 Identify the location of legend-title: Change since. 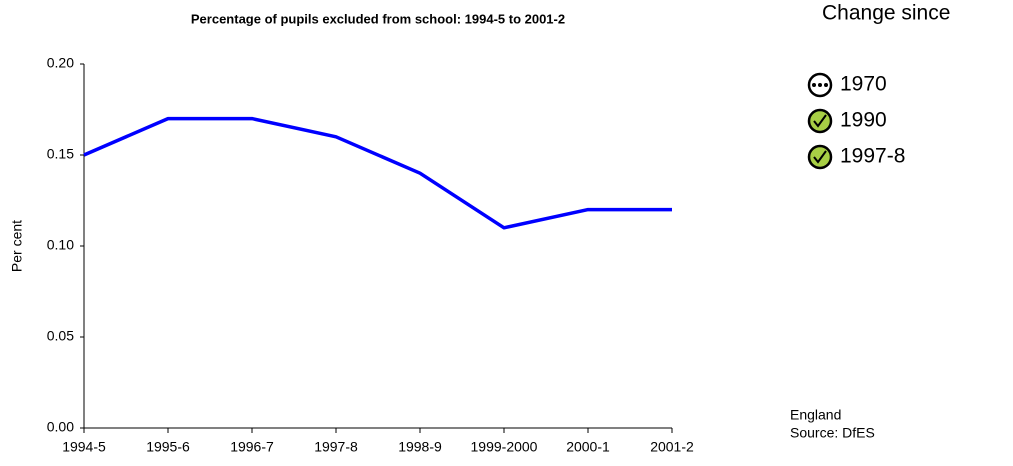
(886, 13).